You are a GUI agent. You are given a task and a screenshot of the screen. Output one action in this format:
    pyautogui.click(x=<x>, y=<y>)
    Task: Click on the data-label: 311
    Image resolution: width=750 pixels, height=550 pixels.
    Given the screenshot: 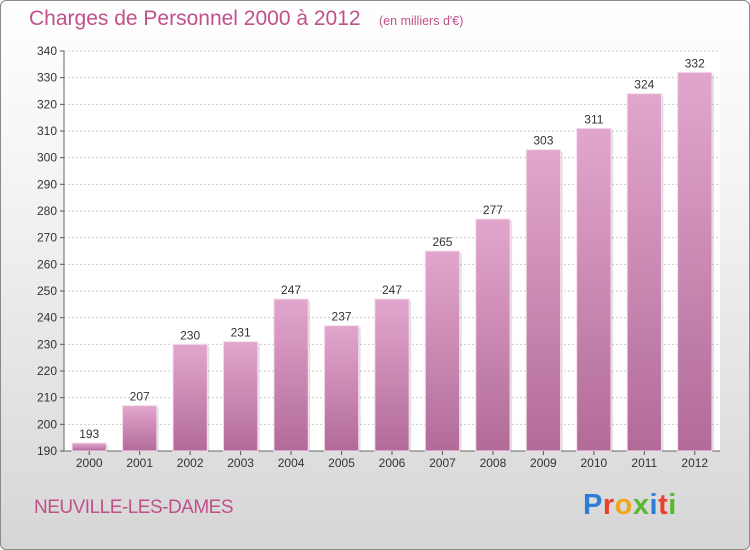 What is the action you would take?
    pyautogui.click(x=593, y=119)
    